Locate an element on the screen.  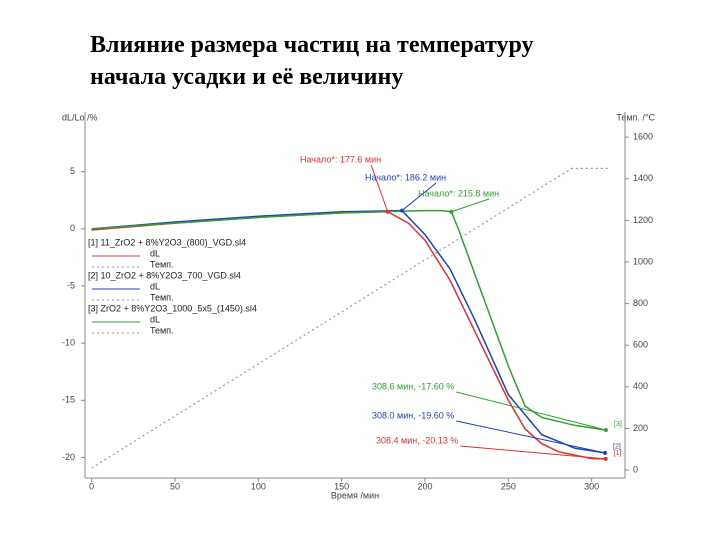
chart-title: начала усадки и её величину is located at coordinates (246, 77).